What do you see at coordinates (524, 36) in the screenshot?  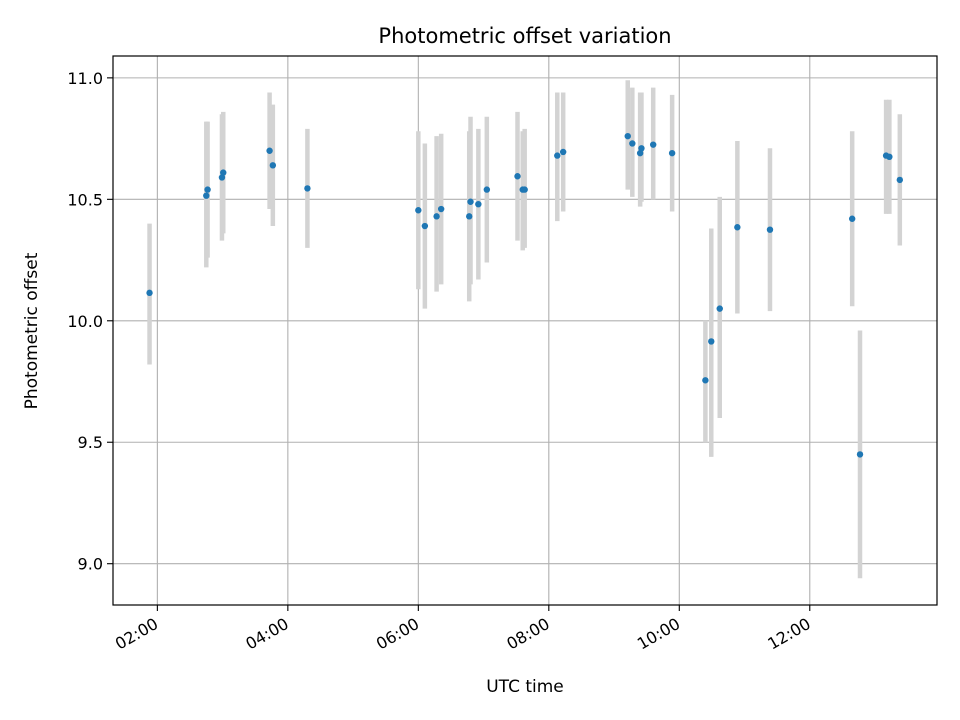 I see `chart-title: Photometric offset variation` at bounding box center [524, 36].